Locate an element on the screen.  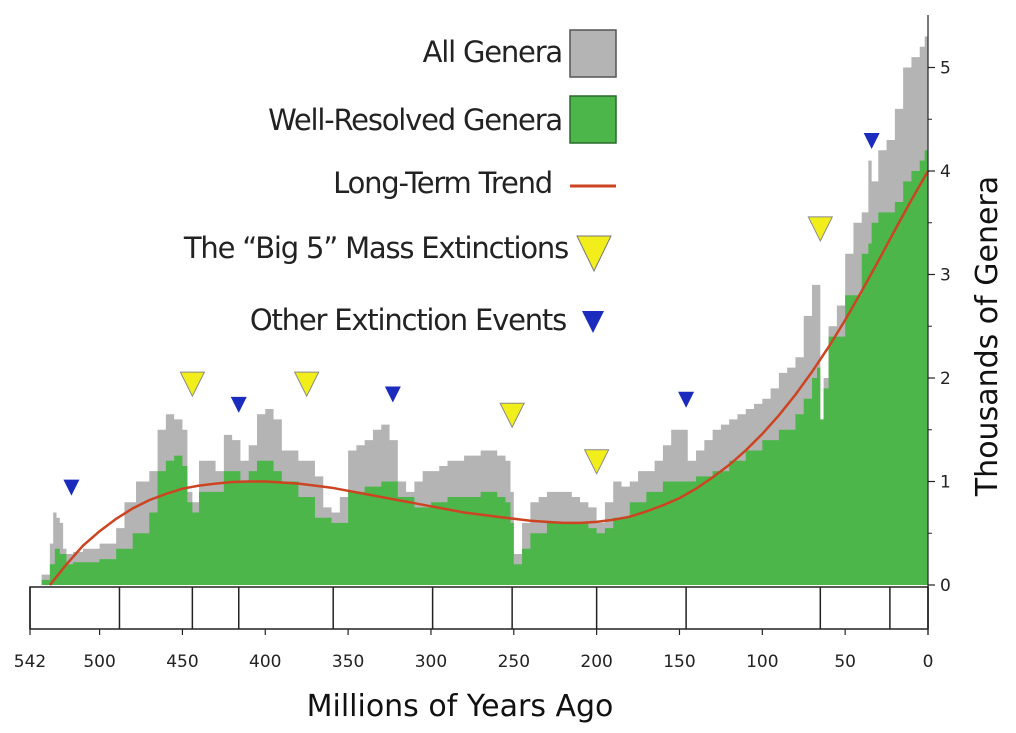
x-tick-label: 50 is located at coordinates (845, 662).